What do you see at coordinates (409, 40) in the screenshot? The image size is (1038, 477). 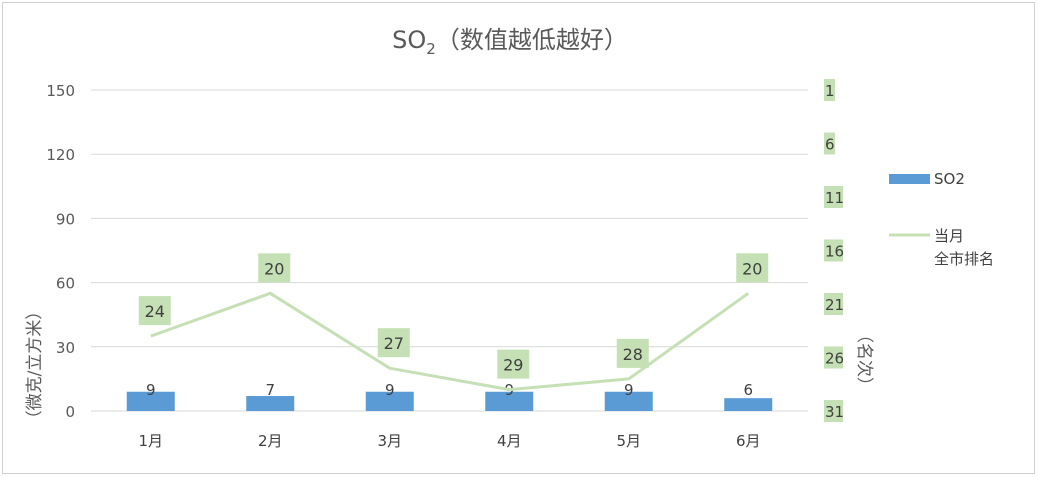 I see `title-main: SO` at bounding box center [409, 40].